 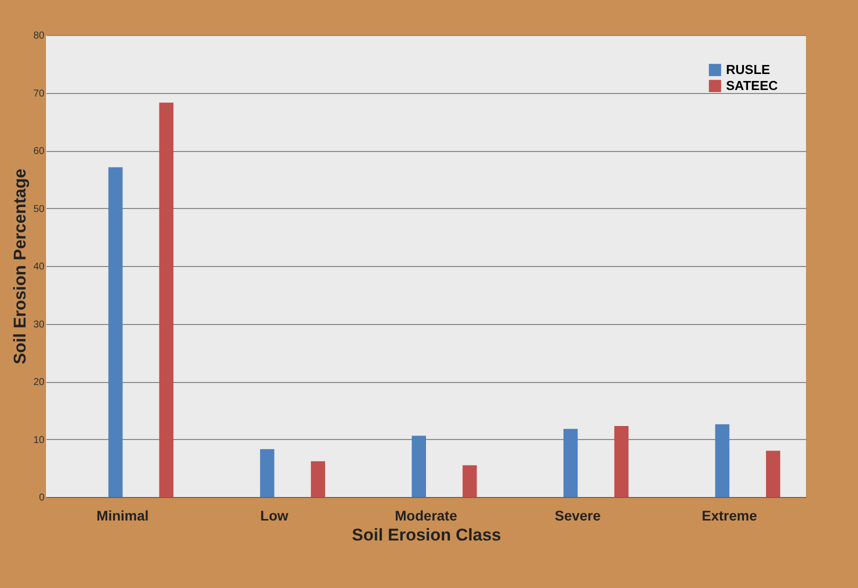 What do you see at coordinates (39, 94) in the screenshot?
I see `y-tick-label: 70` at bounding box center [39, 94].